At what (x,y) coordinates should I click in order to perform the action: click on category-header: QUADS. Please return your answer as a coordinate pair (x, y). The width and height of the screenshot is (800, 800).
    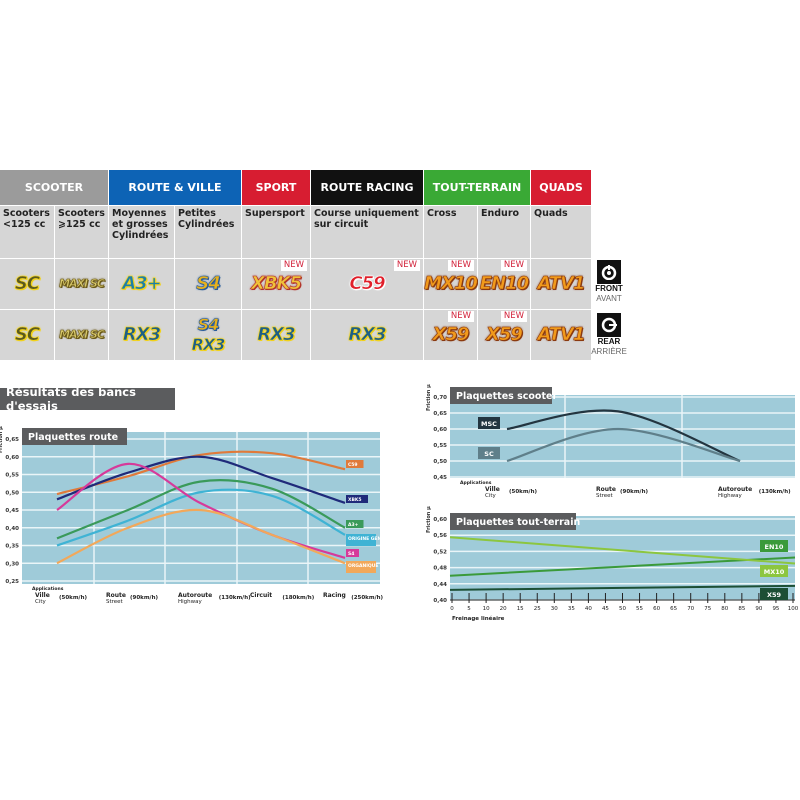
    Looking at the image, I should click on (561, 187).